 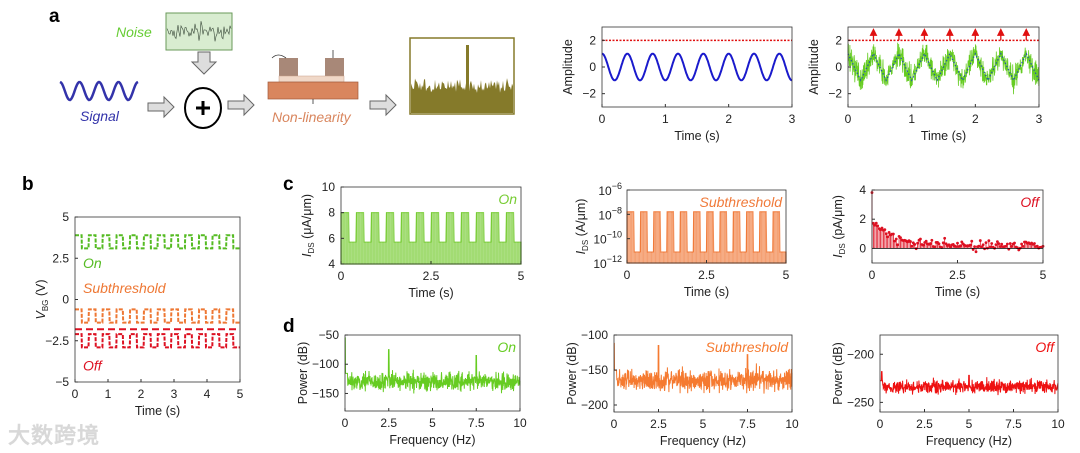 What do you see at coordinates (582, 227) in the screenshot?
I see `y-axis-label: IDS (A/μm)` at bounding box center [582, 227].